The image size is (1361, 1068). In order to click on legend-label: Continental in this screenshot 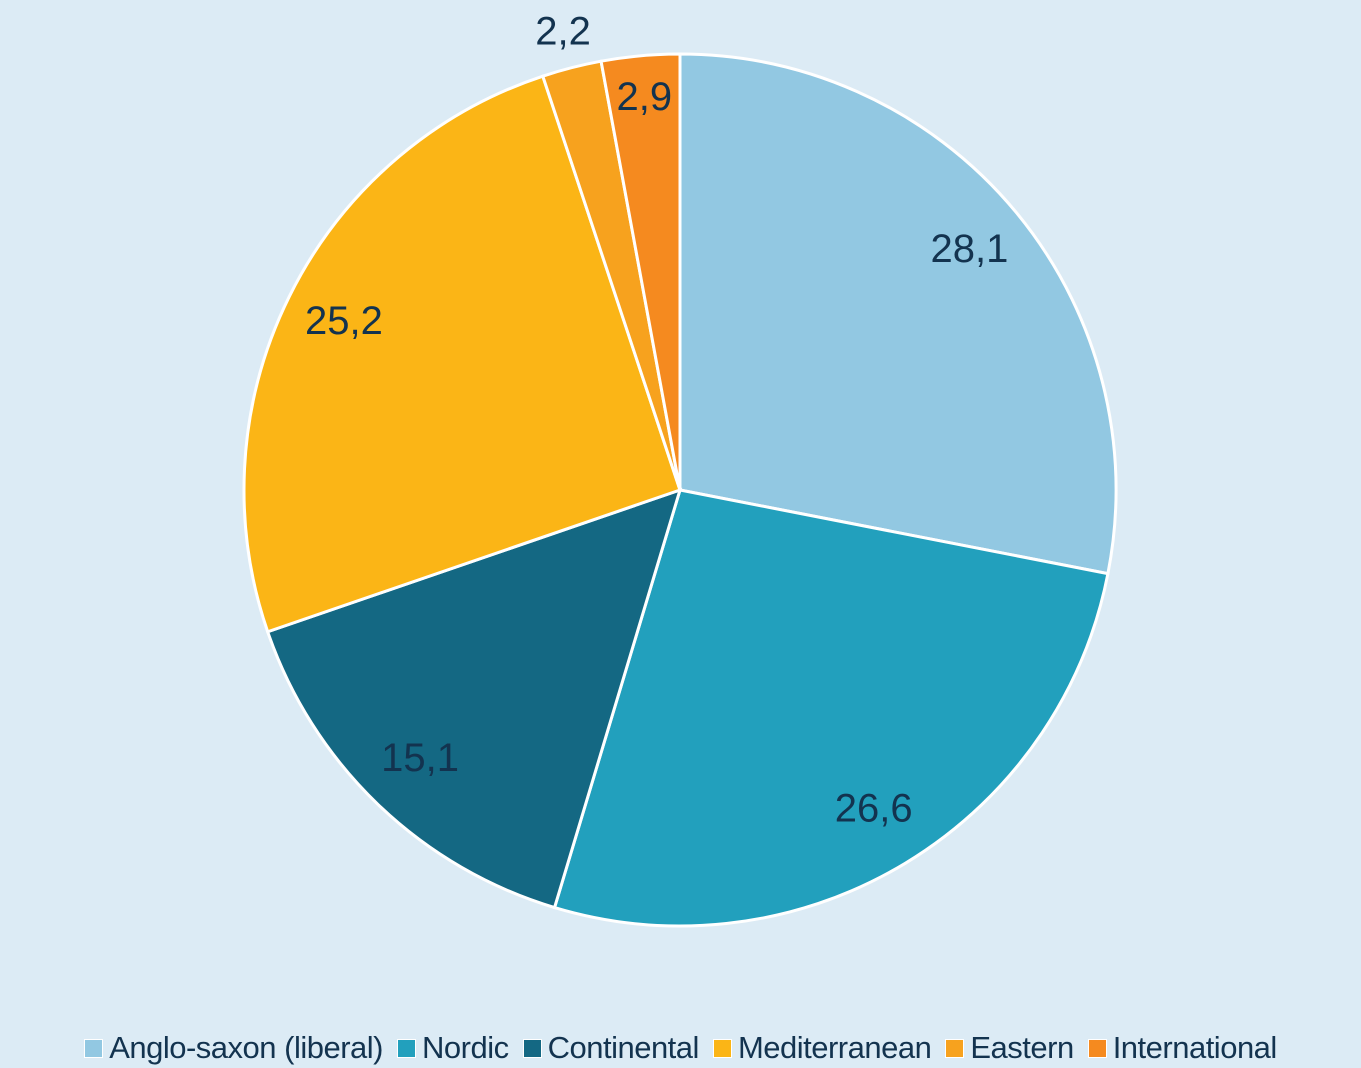, I will do `click(623, 1047)`.